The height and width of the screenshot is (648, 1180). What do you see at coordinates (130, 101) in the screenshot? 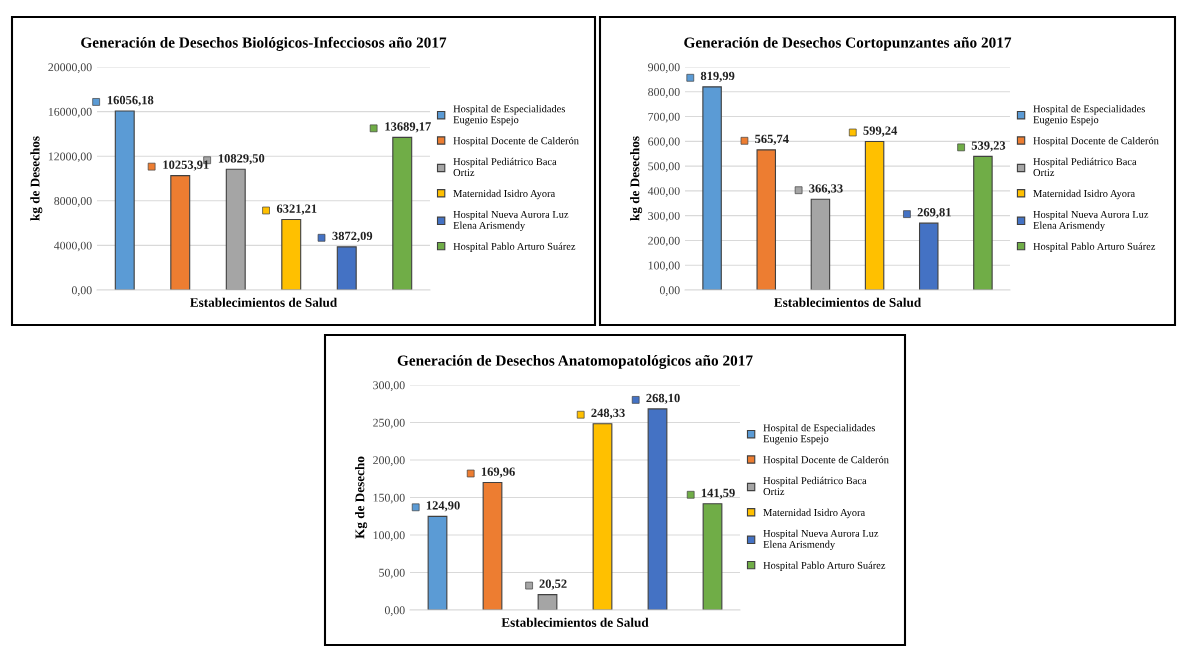
I see `data-label: 16056,18` at bounding box center [130, 101].